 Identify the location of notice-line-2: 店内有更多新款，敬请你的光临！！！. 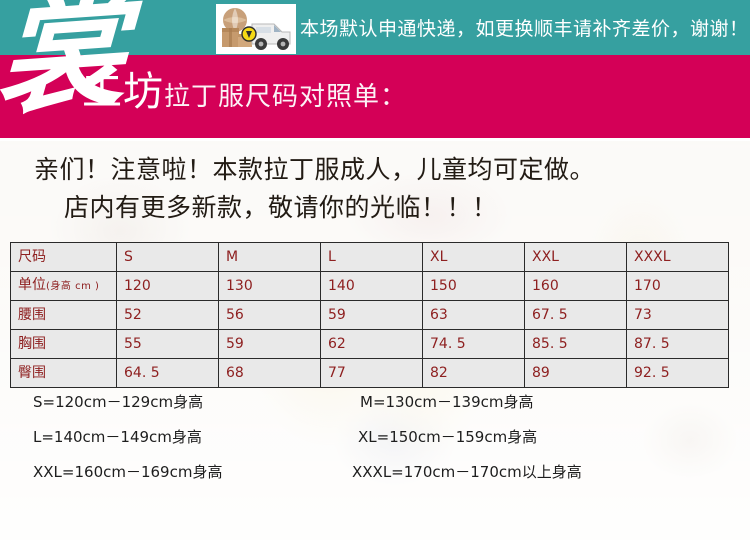
(281, 207).